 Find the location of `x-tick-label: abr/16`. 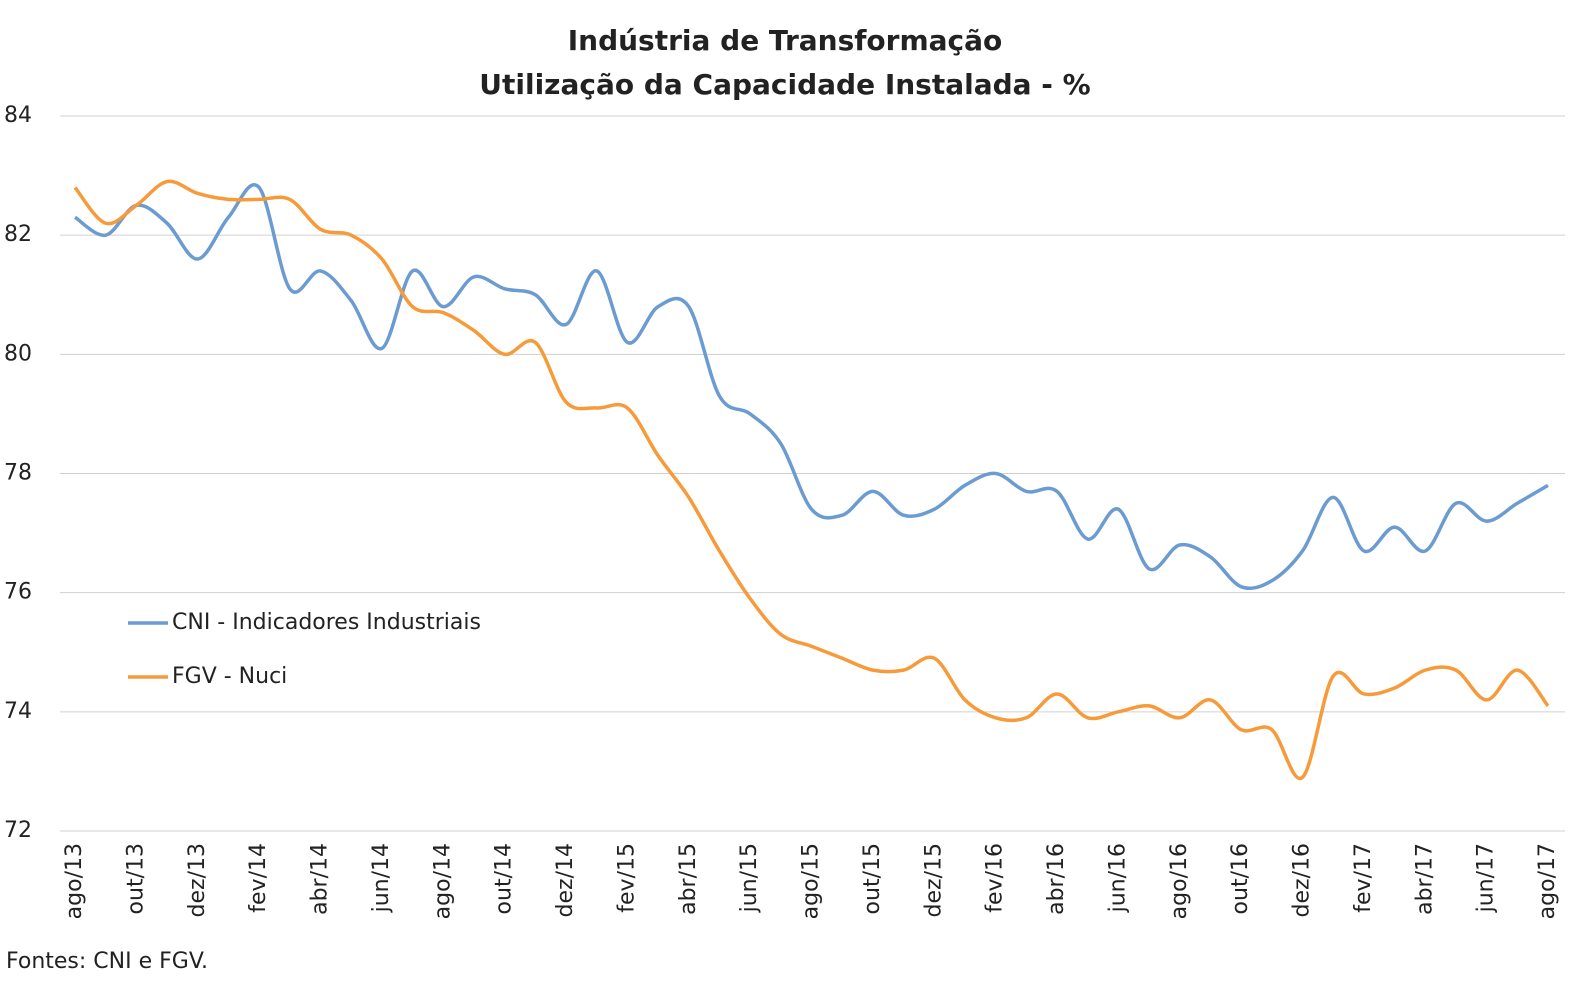

x-tick-label: abr/16 is located at coordinates (1056, 879).